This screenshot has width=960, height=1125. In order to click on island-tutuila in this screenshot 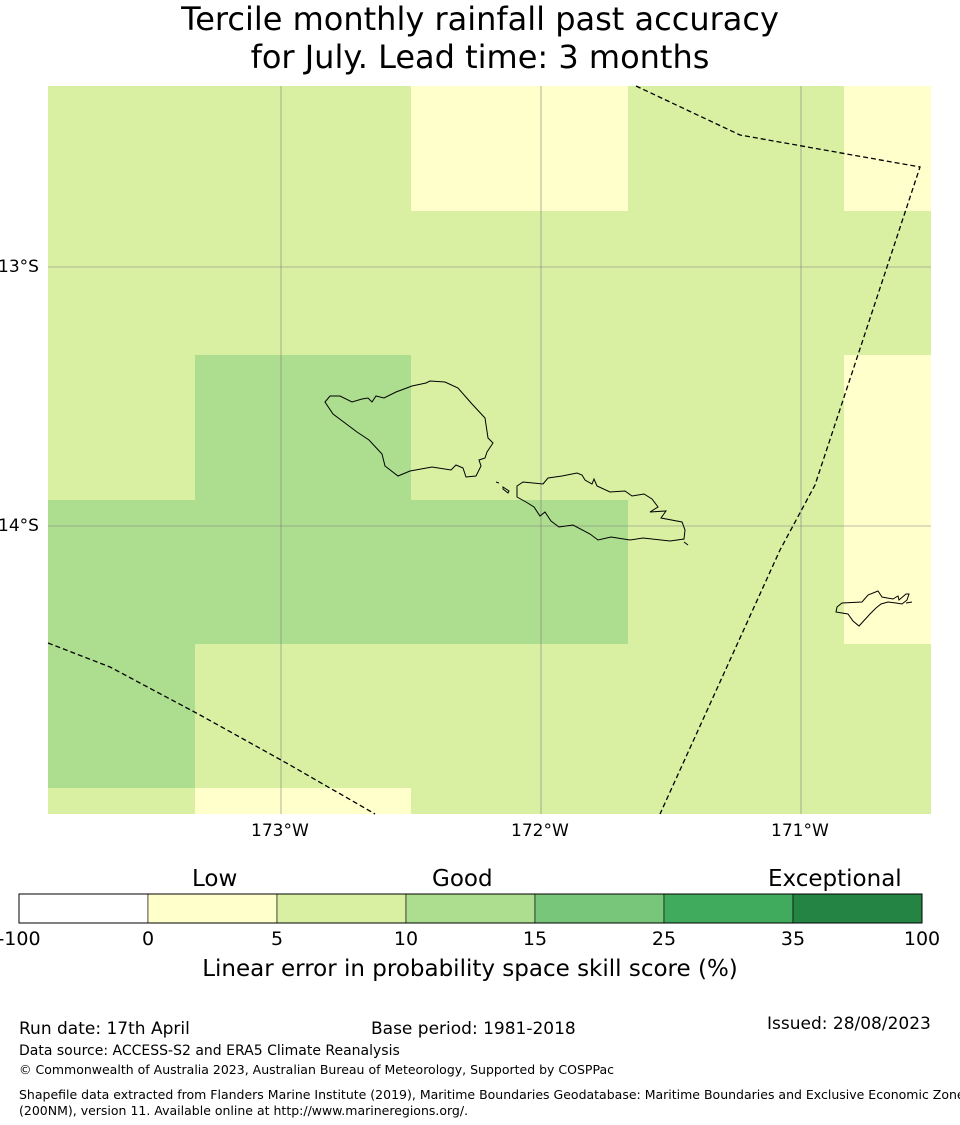, I will do `click(872, 608)`.